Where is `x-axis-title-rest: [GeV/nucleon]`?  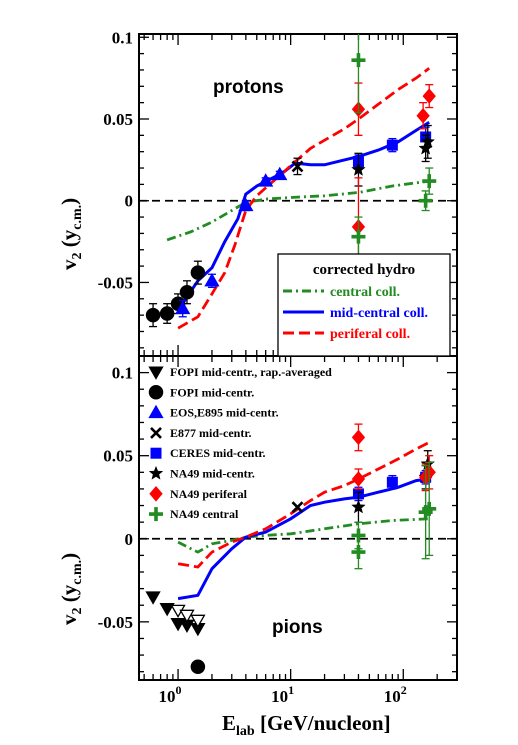
x-axis-title-rest: [GeV/nucleon] is located at coordinates (323, 723).